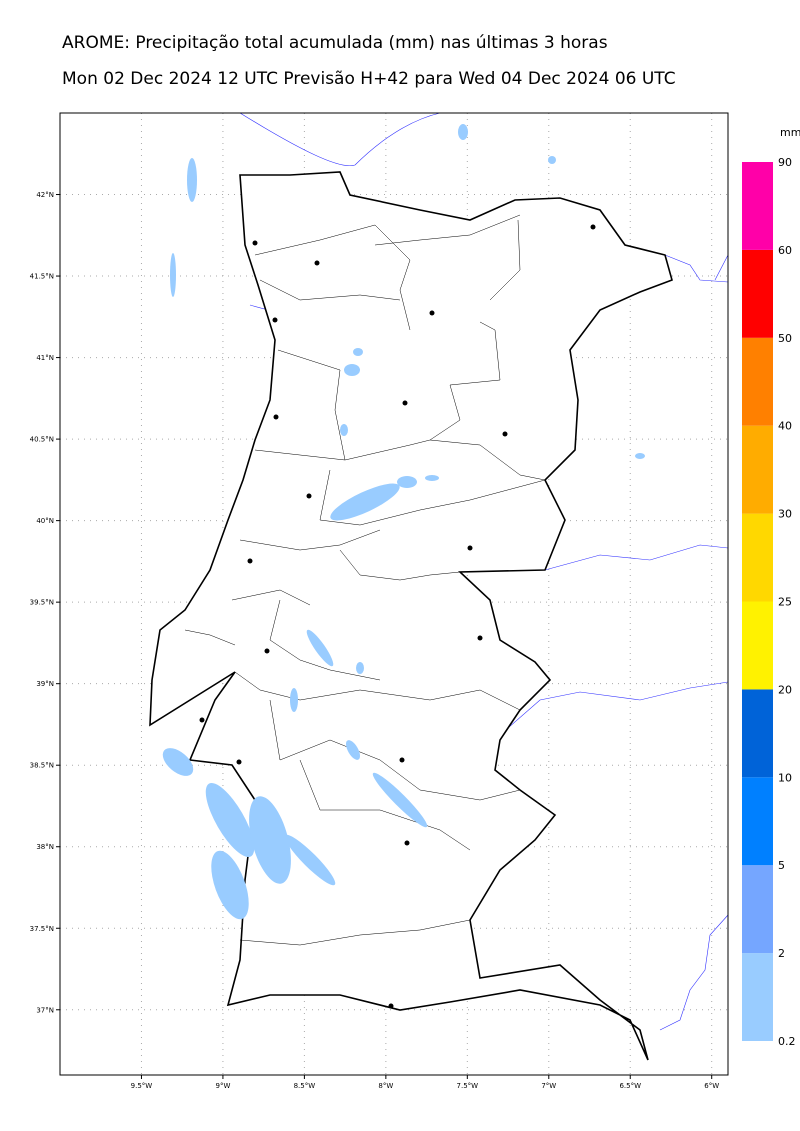  Describe the element at coordinates (385, 1086) in the screenshot. I see `x-tick-label: 8°W` at that location.